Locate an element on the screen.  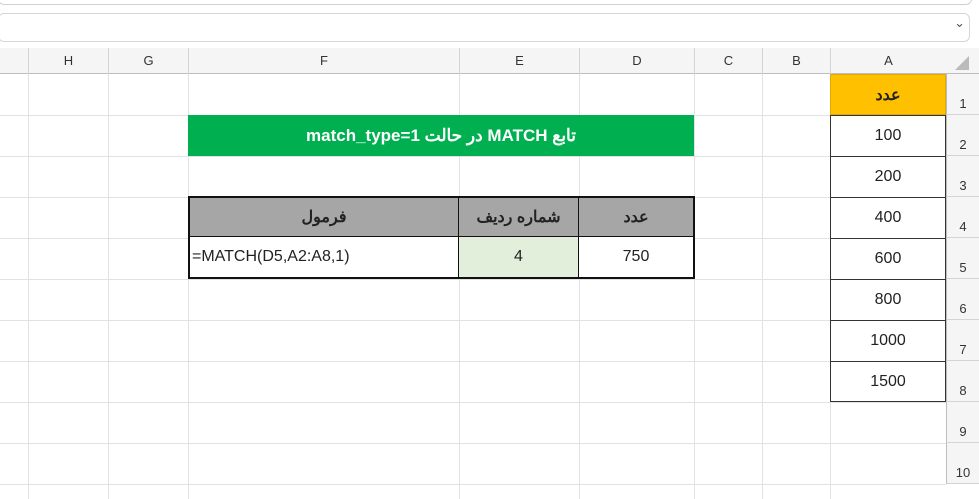
column-header-h: H is located at coordinates (68, 61).